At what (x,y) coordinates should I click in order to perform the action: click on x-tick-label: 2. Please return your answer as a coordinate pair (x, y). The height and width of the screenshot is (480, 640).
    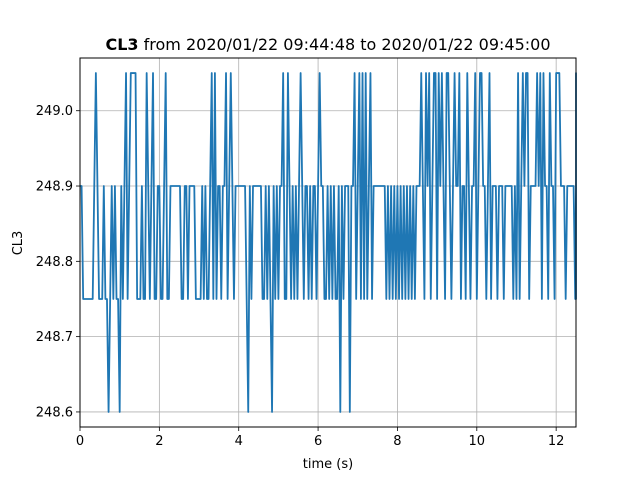
    Looking at the image, I should click on (159, 441).